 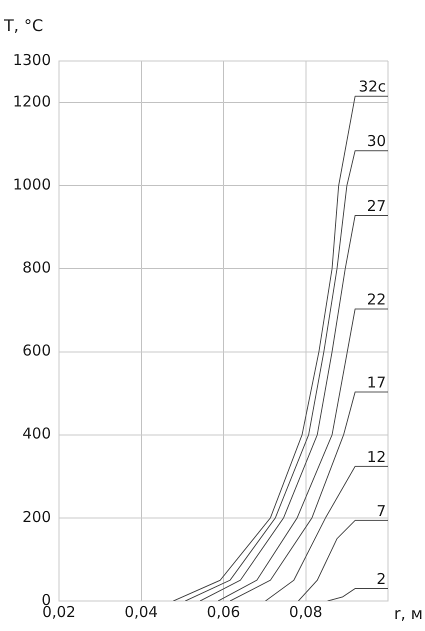 I want to click on y-tick-label: 1300, so click(x=31, y=59).